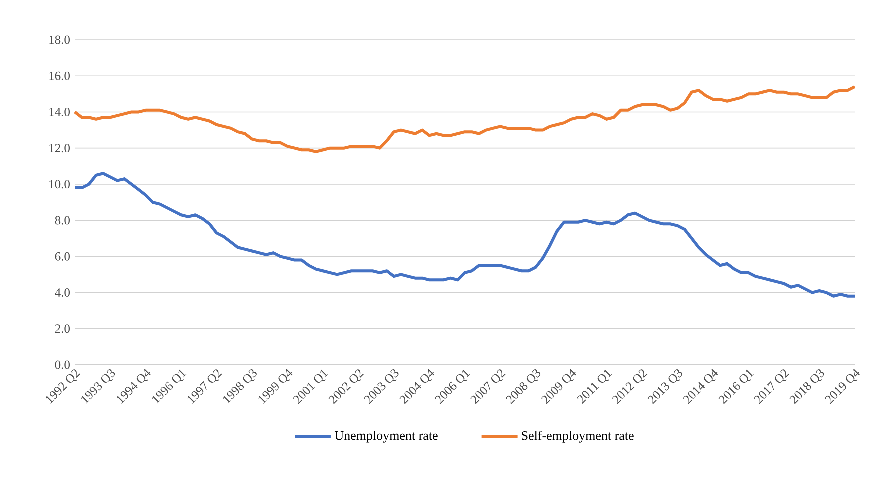 Image resolution: width=878 pixels, height=498 pixels. I want to click on y-tick-label: 0.0, so click(62, 365).